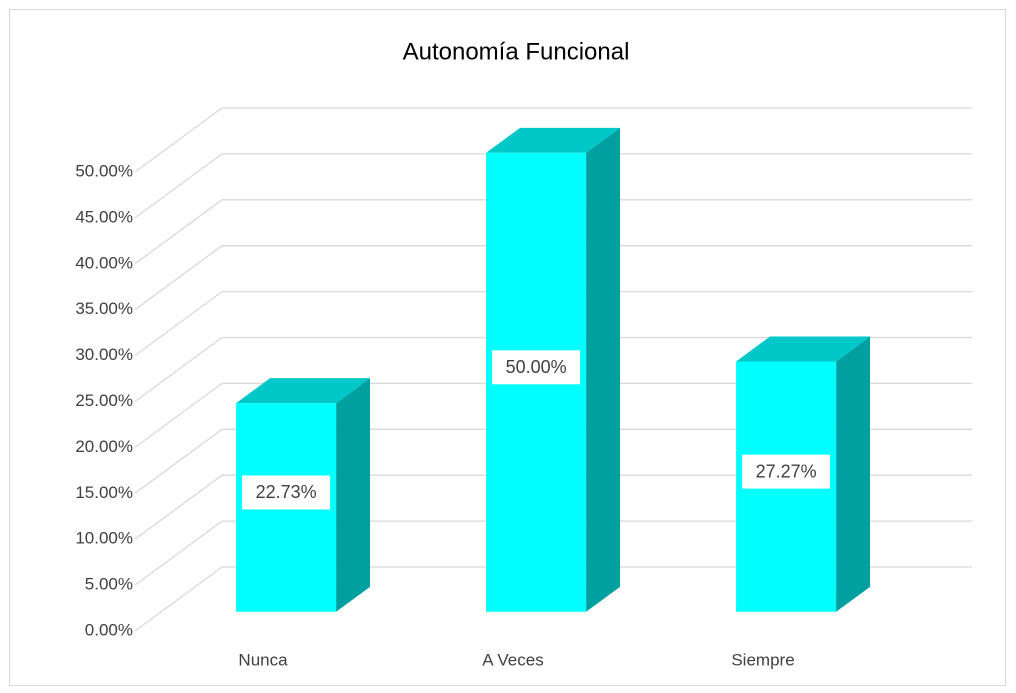 The height and width of the screenshot is (693, 1016). Describe the element at coordinates (109, 629) in the screenshot. I see `y-tick-label: 0.00%` at that location.